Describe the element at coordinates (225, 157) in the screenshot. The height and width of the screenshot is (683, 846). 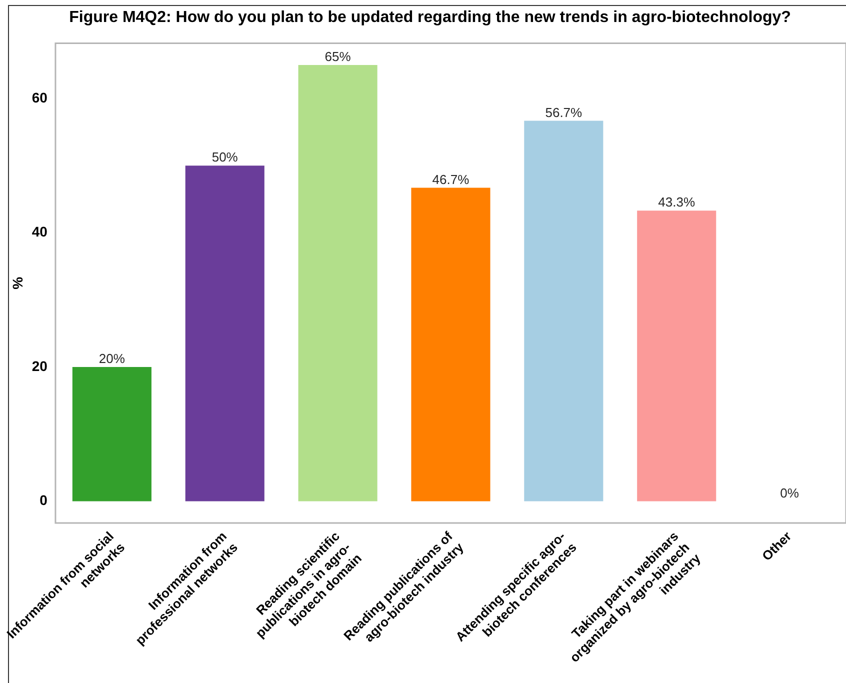
I see `data-label: 50%` at that location.